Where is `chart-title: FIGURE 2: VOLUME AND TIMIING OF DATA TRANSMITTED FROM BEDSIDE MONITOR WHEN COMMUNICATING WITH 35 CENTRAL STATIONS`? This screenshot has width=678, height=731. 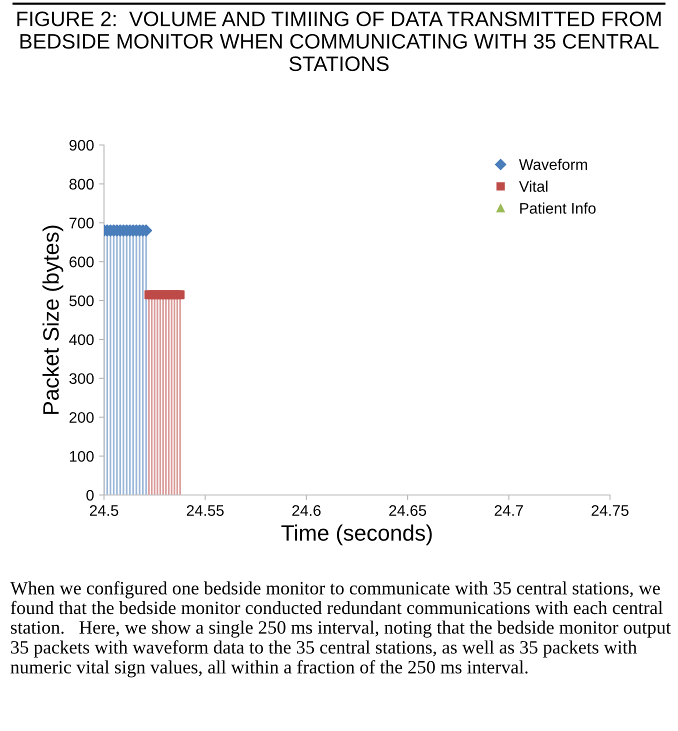
chart-title: FIGURE 2: VOLUME AND TIMIING OF DATA TRANSMITTED FROM BEDSIDE MONITOR WHEN COMMUNICATING WITH 35 CENTRAL STATIONS is located at coordinates (339, 42).